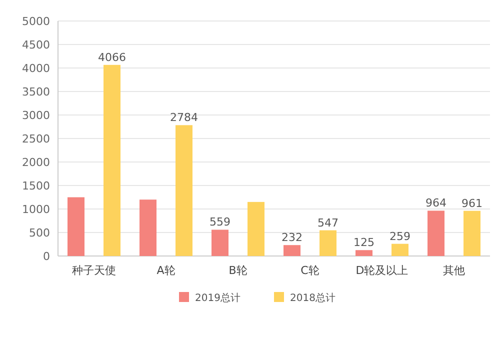  Describe the element at coordinates (436, 203) in the screenshot. I see `data-label: 964` at that location.